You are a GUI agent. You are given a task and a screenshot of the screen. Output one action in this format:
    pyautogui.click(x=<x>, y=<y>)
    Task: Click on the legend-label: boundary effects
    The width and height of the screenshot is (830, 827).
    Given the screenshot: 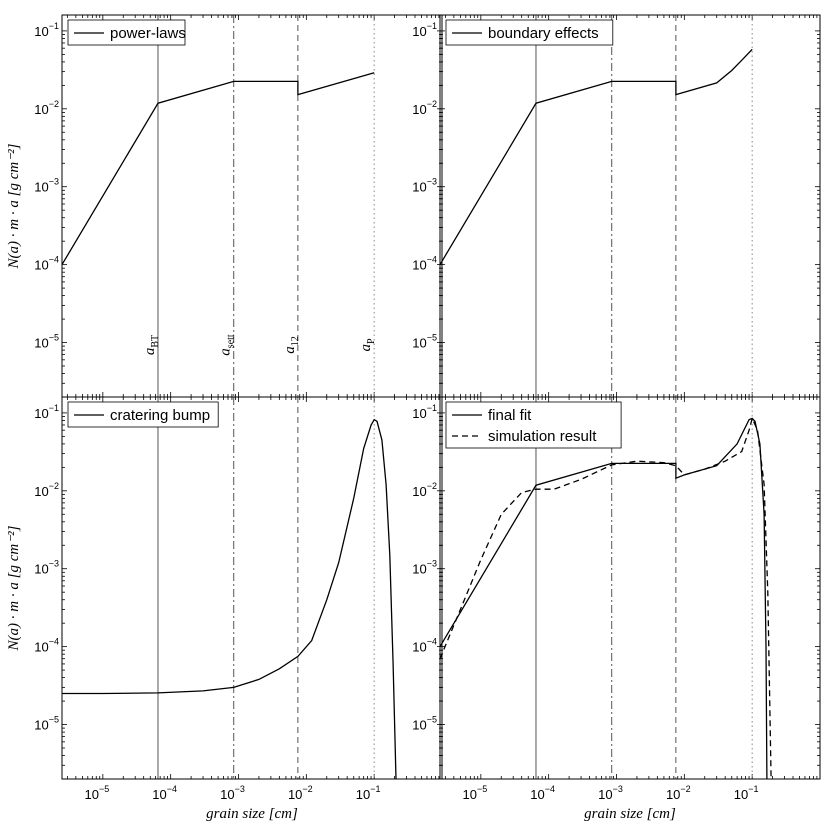 What is the action you would take?
    pyautogui.click(x=543, y=33)
    